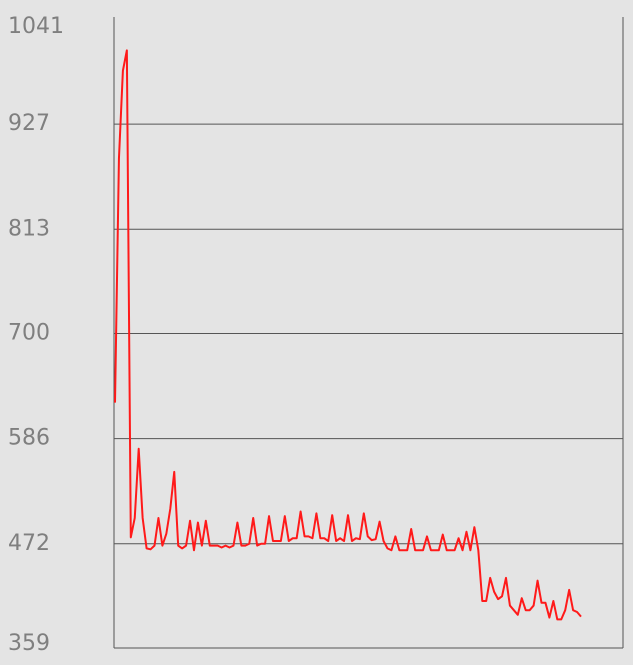  Describe the element at coordinates (29, 438) in the screenshot. I see `y-tick-label: 586` at that location.